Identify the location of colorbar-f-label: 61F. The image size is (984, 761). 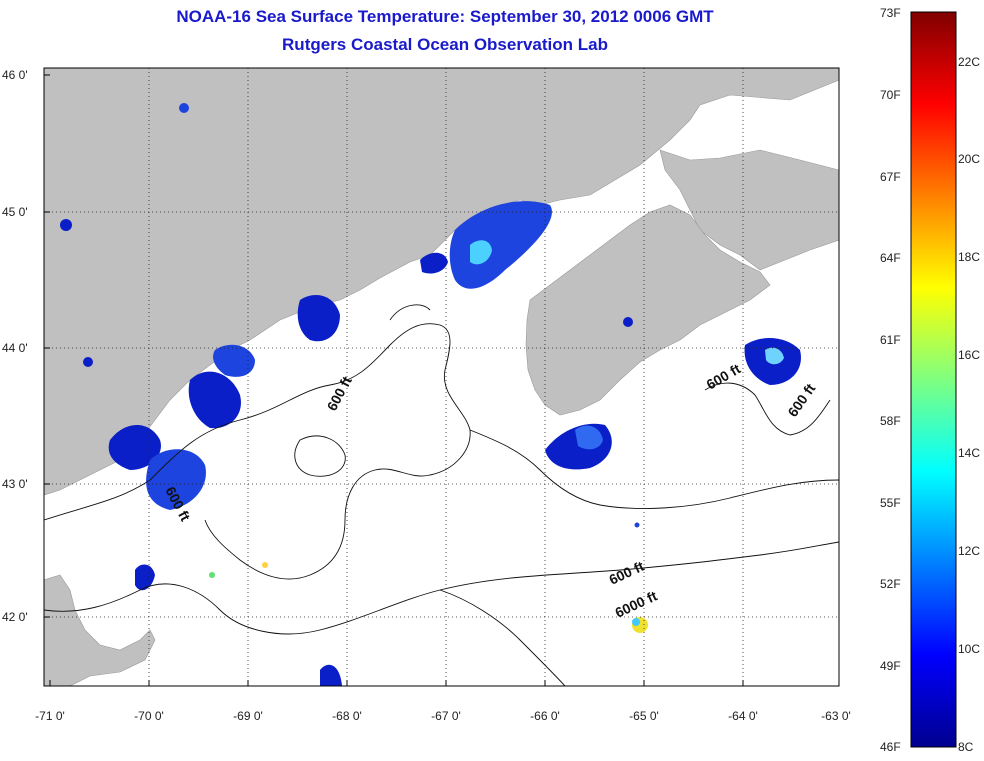
(890, 340).